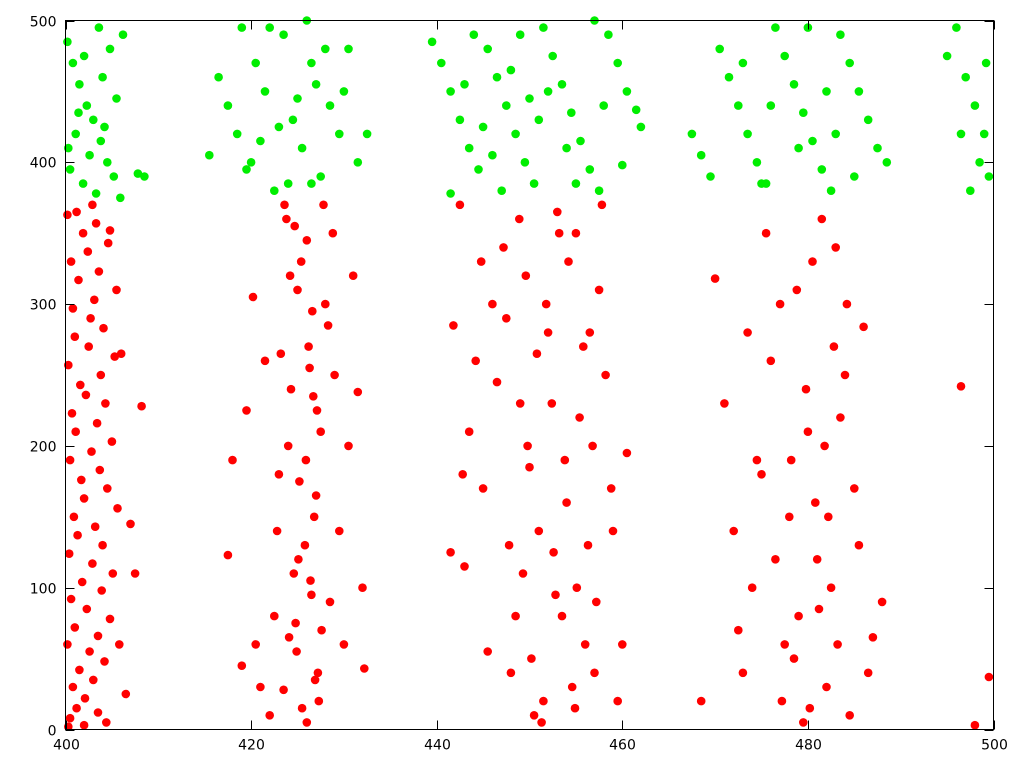  What do you see at coordinates (808, 746) in the screenshot?
I see `x-tick-label: 480` at bounding box center [808, 746].